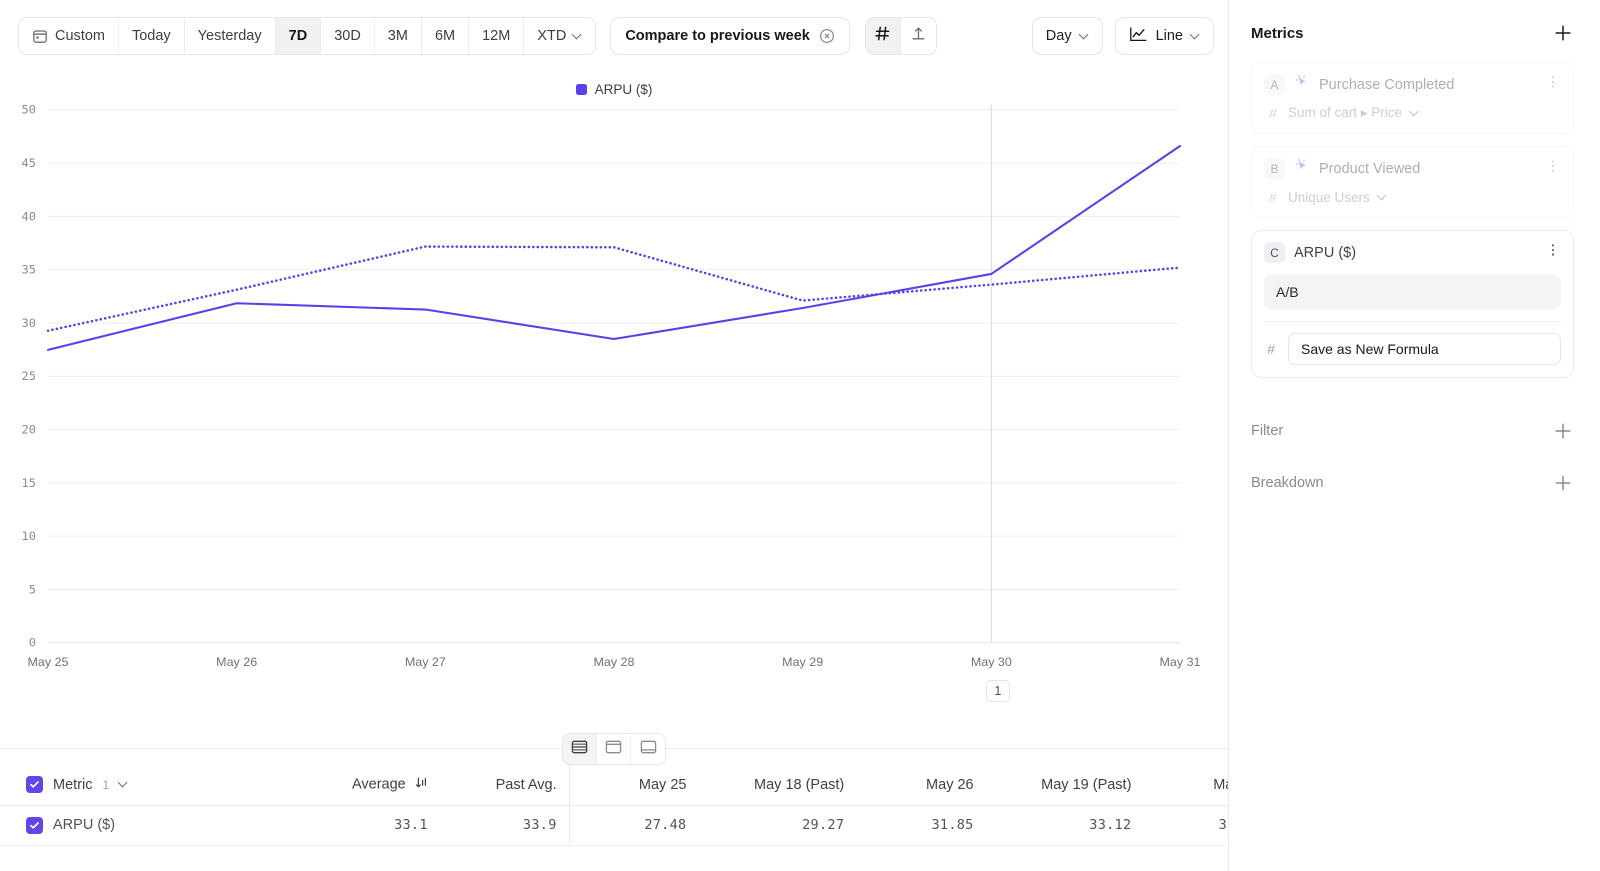 This screenshot has width=1600, height=871. I want to click on annotation-label: 1, so click(998, 690).